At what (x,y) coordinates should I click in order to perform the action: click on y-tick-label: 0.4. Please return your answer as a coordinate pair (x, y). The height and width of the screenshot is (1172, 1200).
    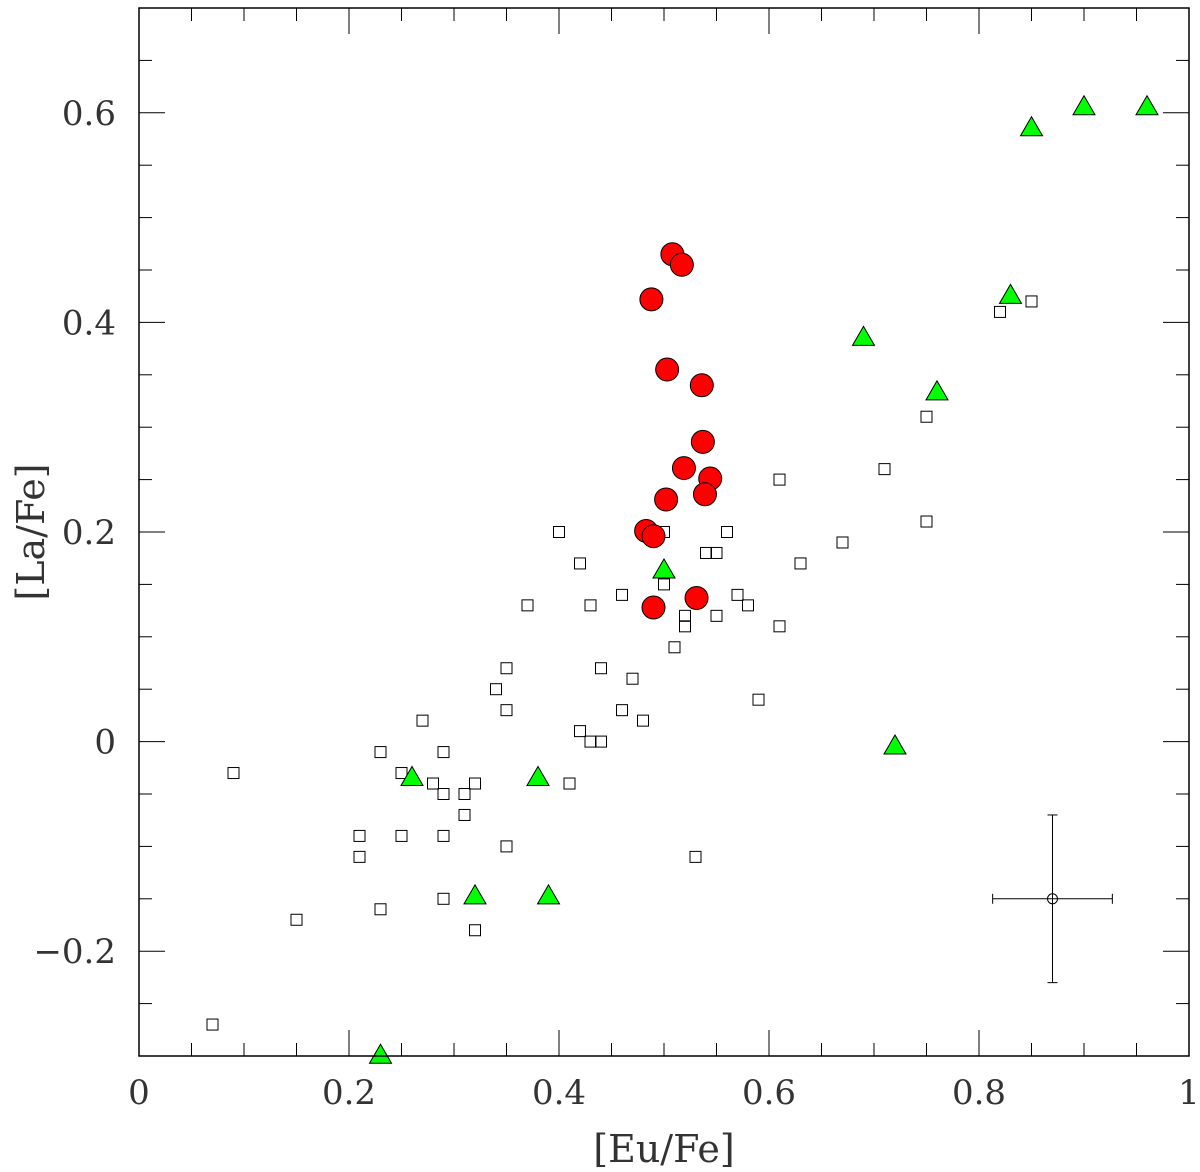
    Looking at the image, I should click on (89, 323).